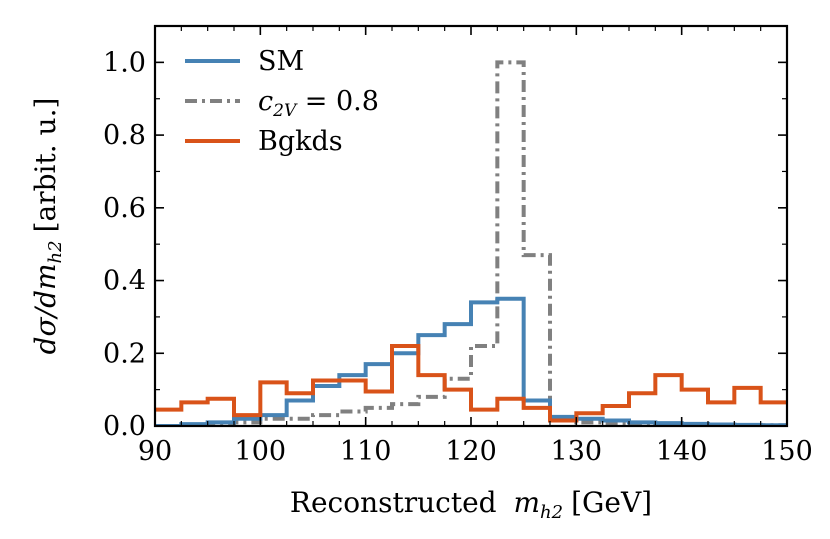 The height and width of the screenshot is (539, 830). Describe the element at coordinates (393, 502) in the screenshot. I see `x-axis-title-text: Reconstructed` at that location.